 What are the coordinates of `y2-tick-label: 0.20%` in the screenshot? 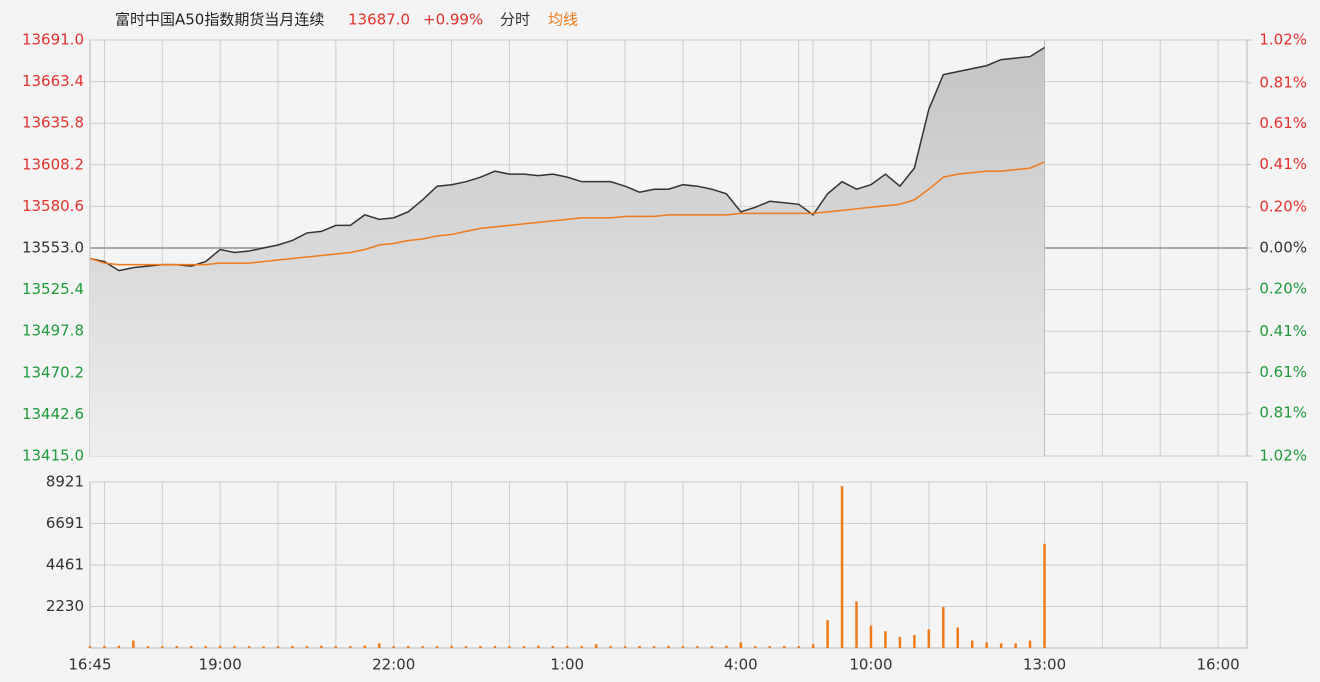 It's located at (1283, 207).